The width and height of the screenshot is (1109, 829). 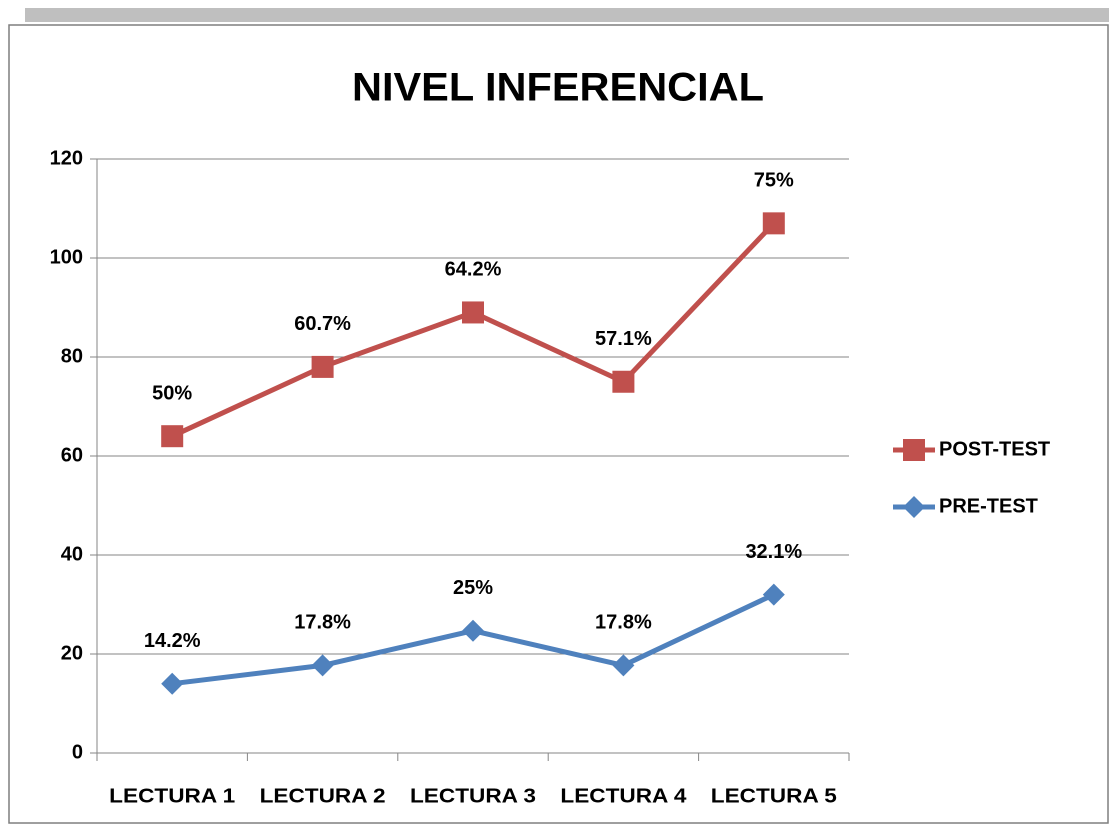 I want to click on y-tick-label: 60, so click(x=72, y=455).